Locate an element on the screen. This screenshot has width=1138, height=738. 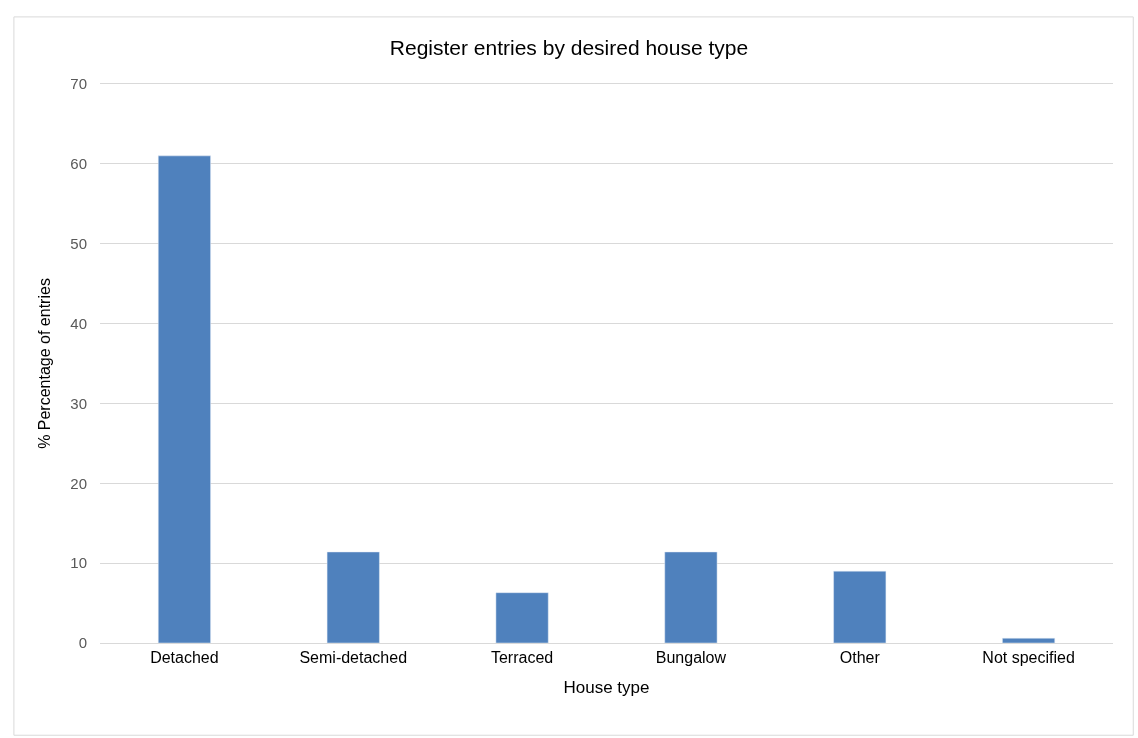
x-tick-label: Terraced is located at coordinates (522, 658).